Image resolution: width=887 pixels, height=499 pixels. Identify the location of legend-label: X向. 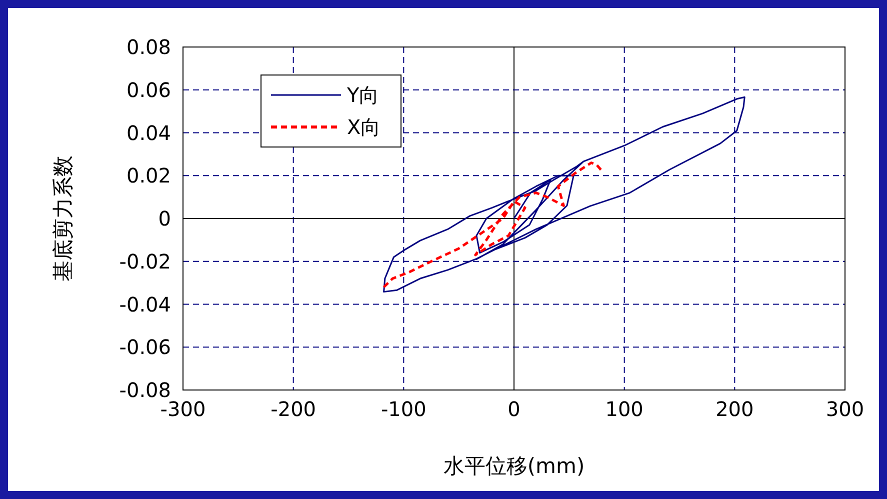
(364, 127).